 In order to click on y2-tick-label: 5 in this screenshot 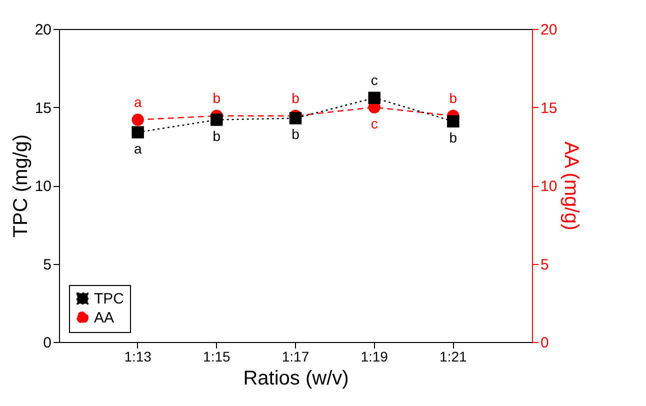, I will do `click(544, 265)`.